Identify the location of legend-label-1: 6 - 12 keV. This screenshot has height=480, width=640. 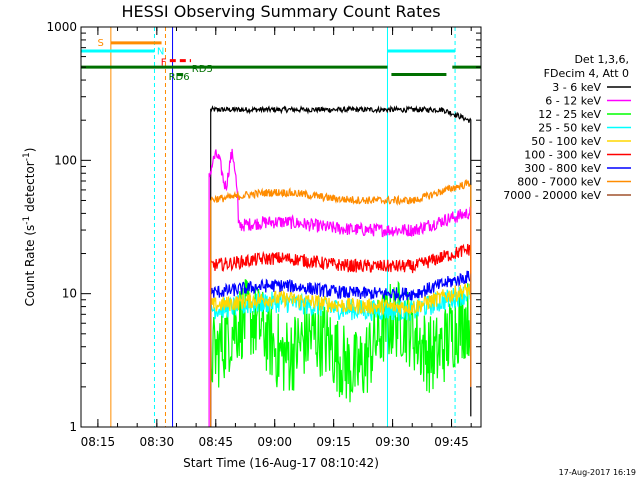
(573, 101).